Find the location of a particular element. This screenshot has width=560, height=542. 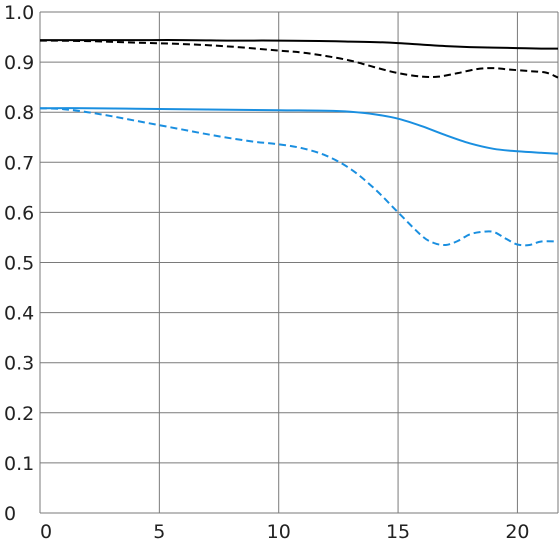

y-tick-label: 0.9 is located at coordinates (19, 63).